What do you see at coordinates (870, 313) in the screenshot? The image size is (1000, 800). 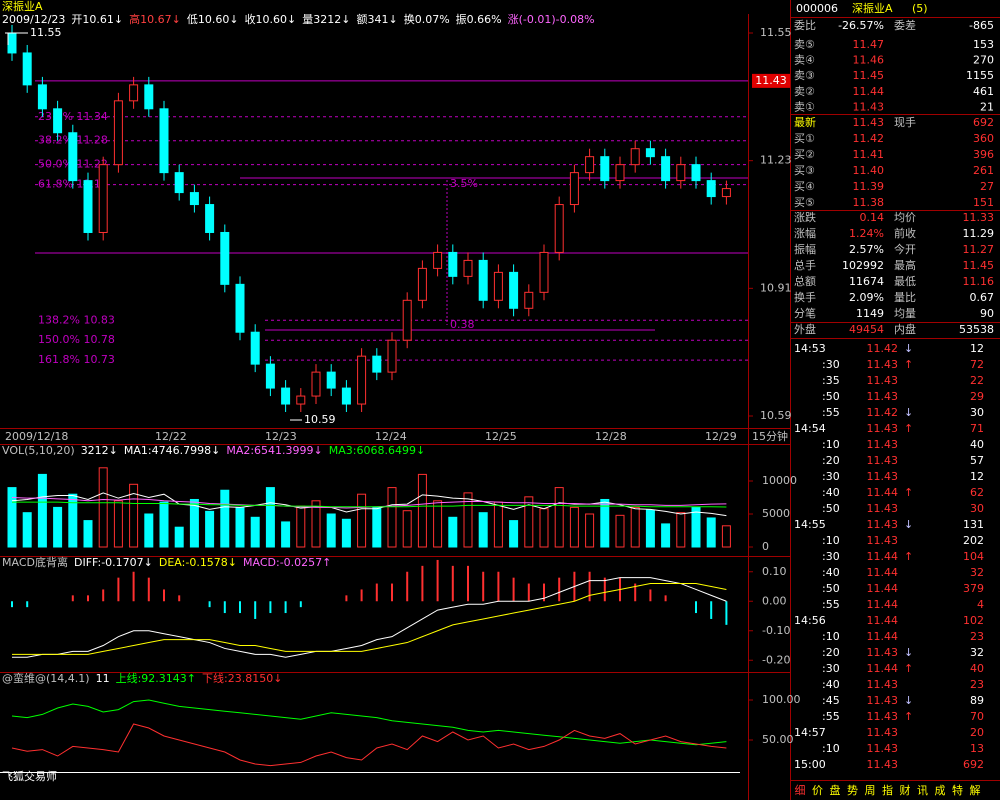 I see `cell: 1149` at bounding box center [870, 313].